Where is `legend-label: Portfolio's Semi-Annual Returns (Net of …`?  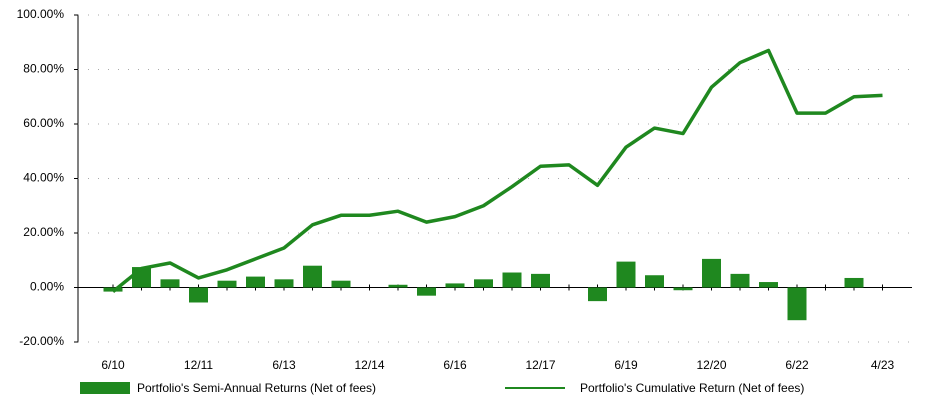
legend-label: Portfolio's Semi-Annual Returns (Net of … is located at coordinates (256, 388).